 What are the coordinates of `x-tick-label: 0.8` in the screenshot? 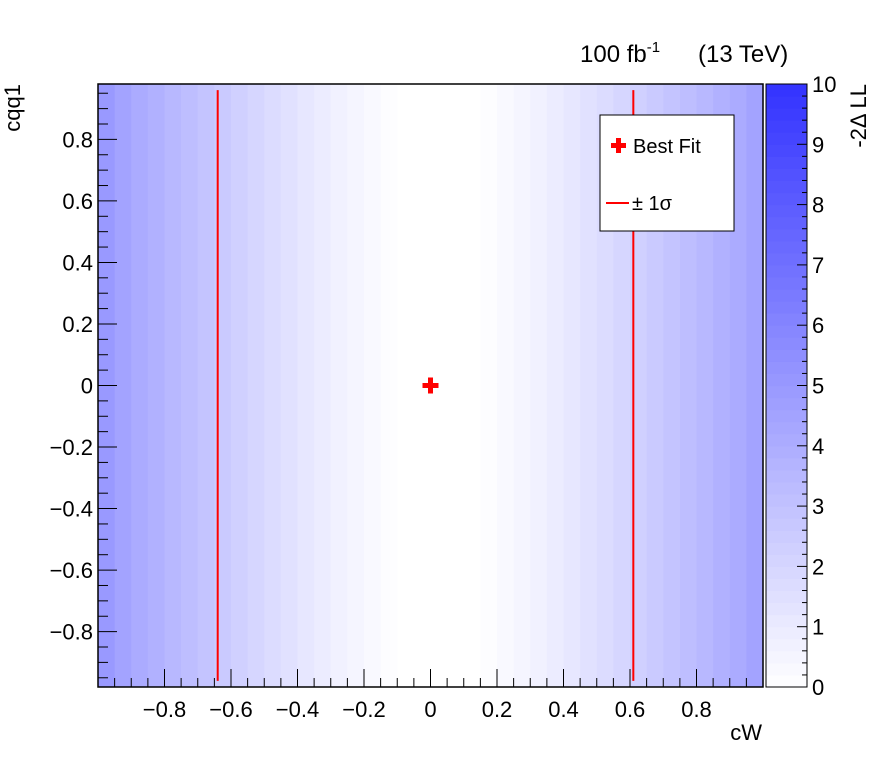 It's located at (696, 709).